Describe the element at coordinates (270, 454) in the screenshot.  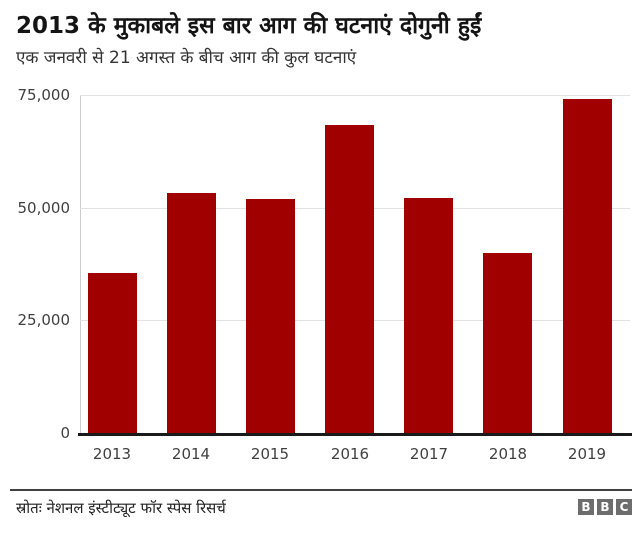
I see `x-tick-label: 2015` at that location.